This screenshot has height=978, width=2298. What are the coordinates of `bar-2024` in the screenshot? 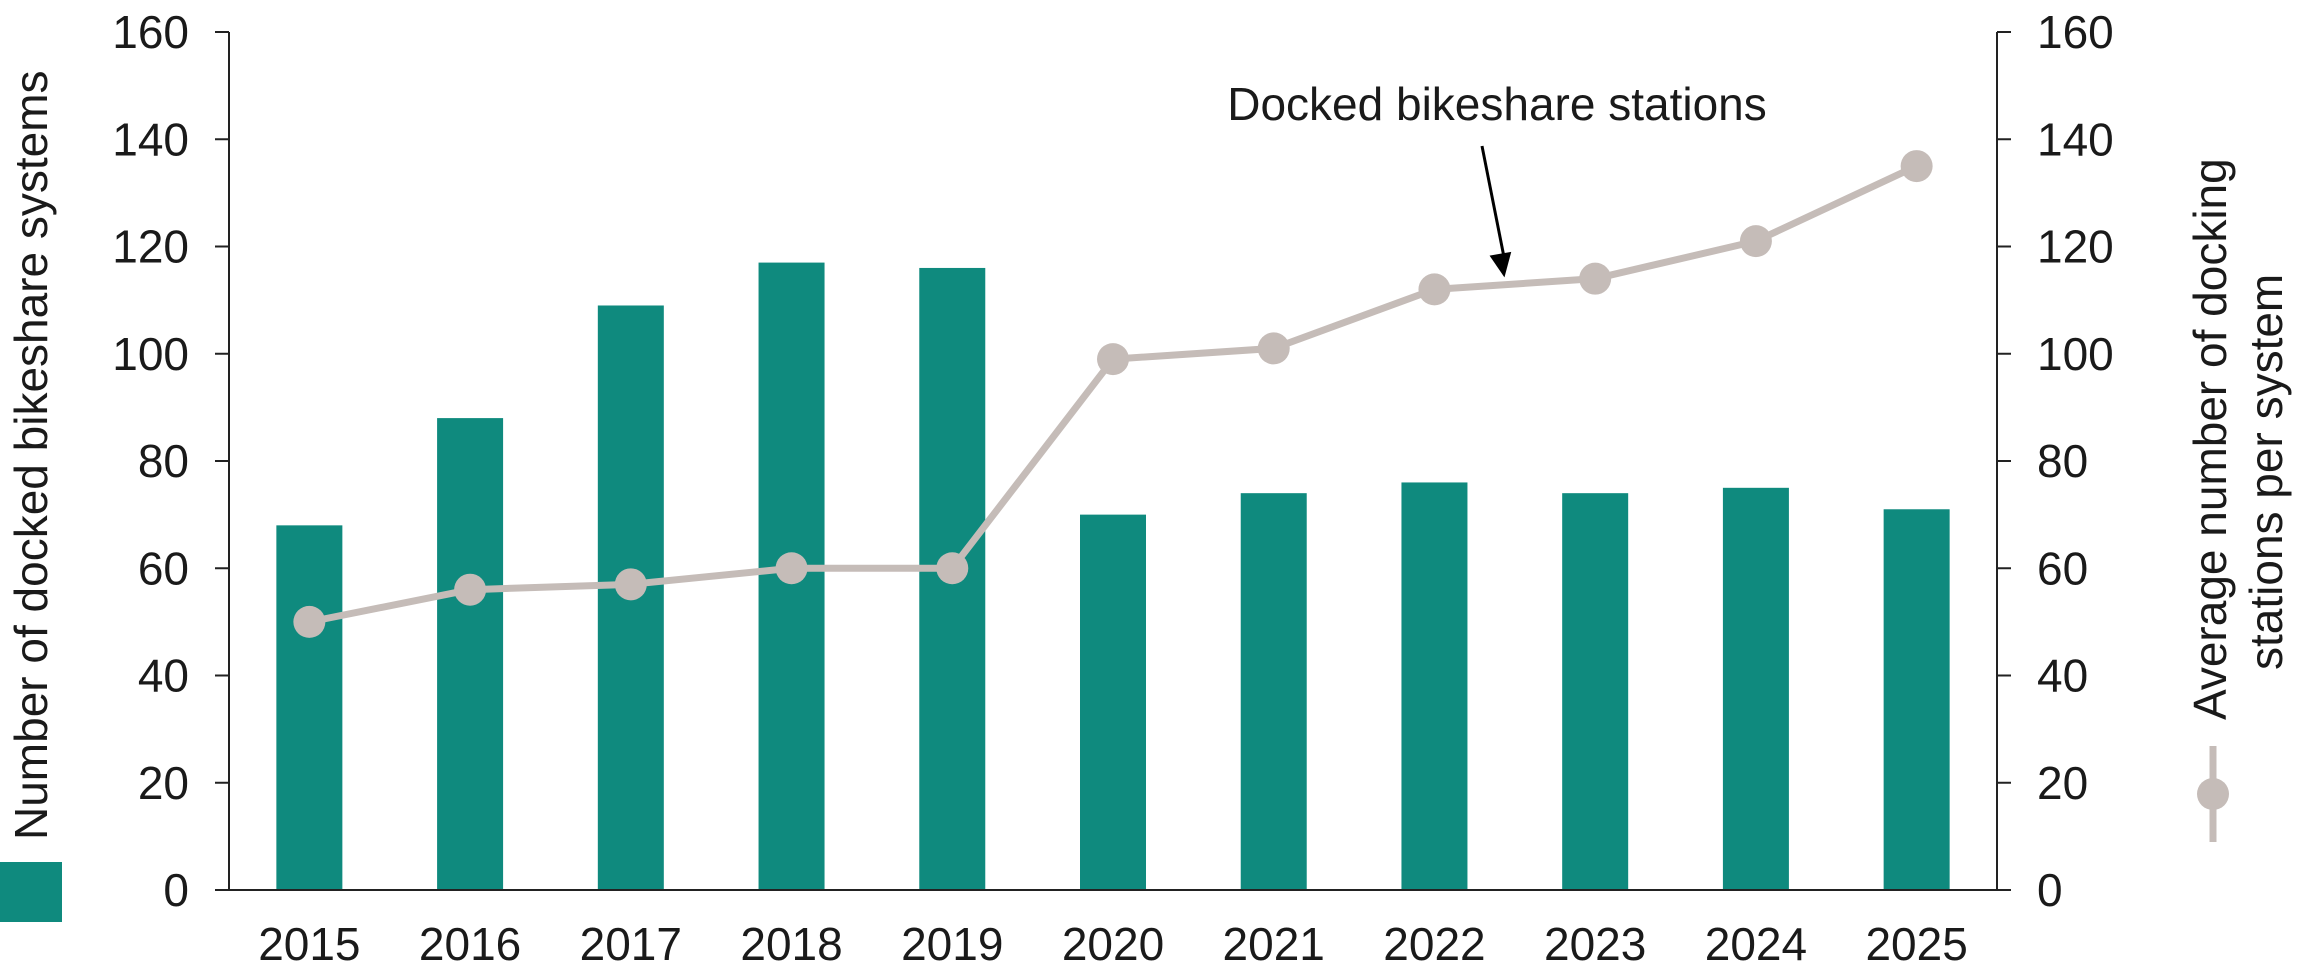 It's located at (1755, 688).